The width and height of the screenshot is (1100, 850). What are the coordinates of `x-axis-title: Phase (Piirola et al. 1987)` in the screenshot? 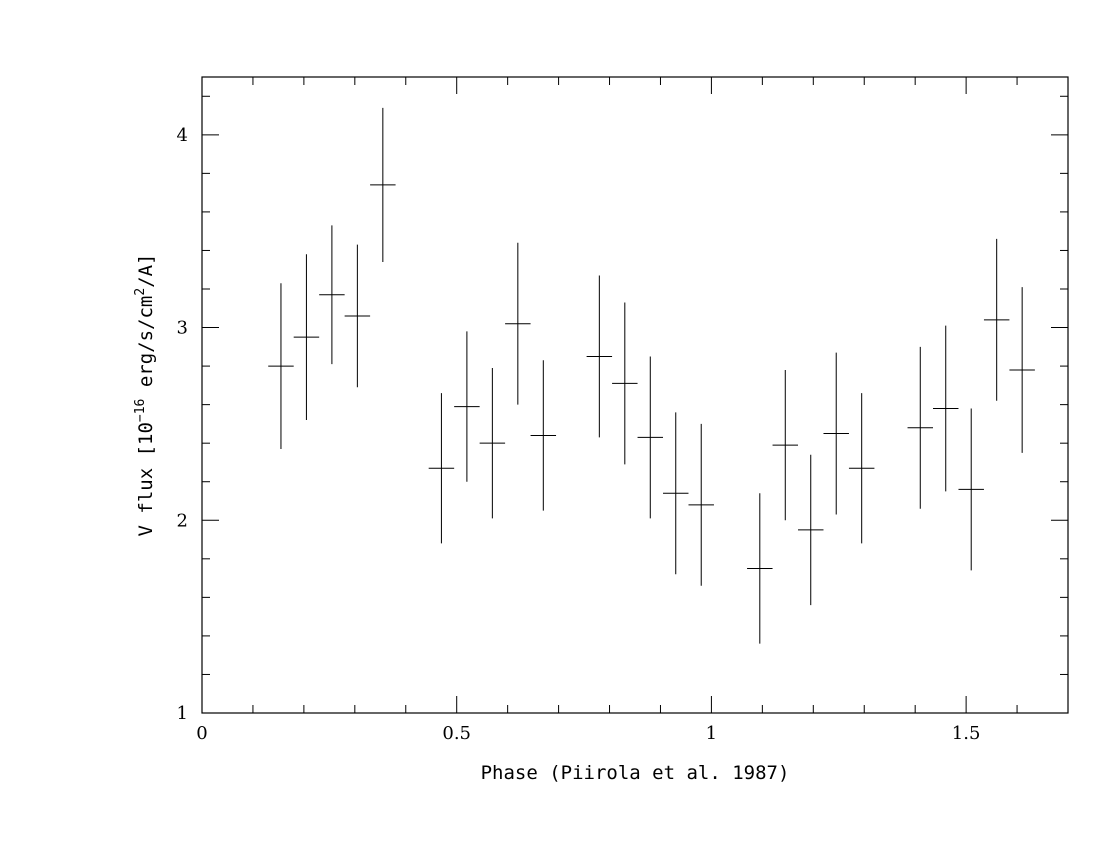 It's located at (635, 773).